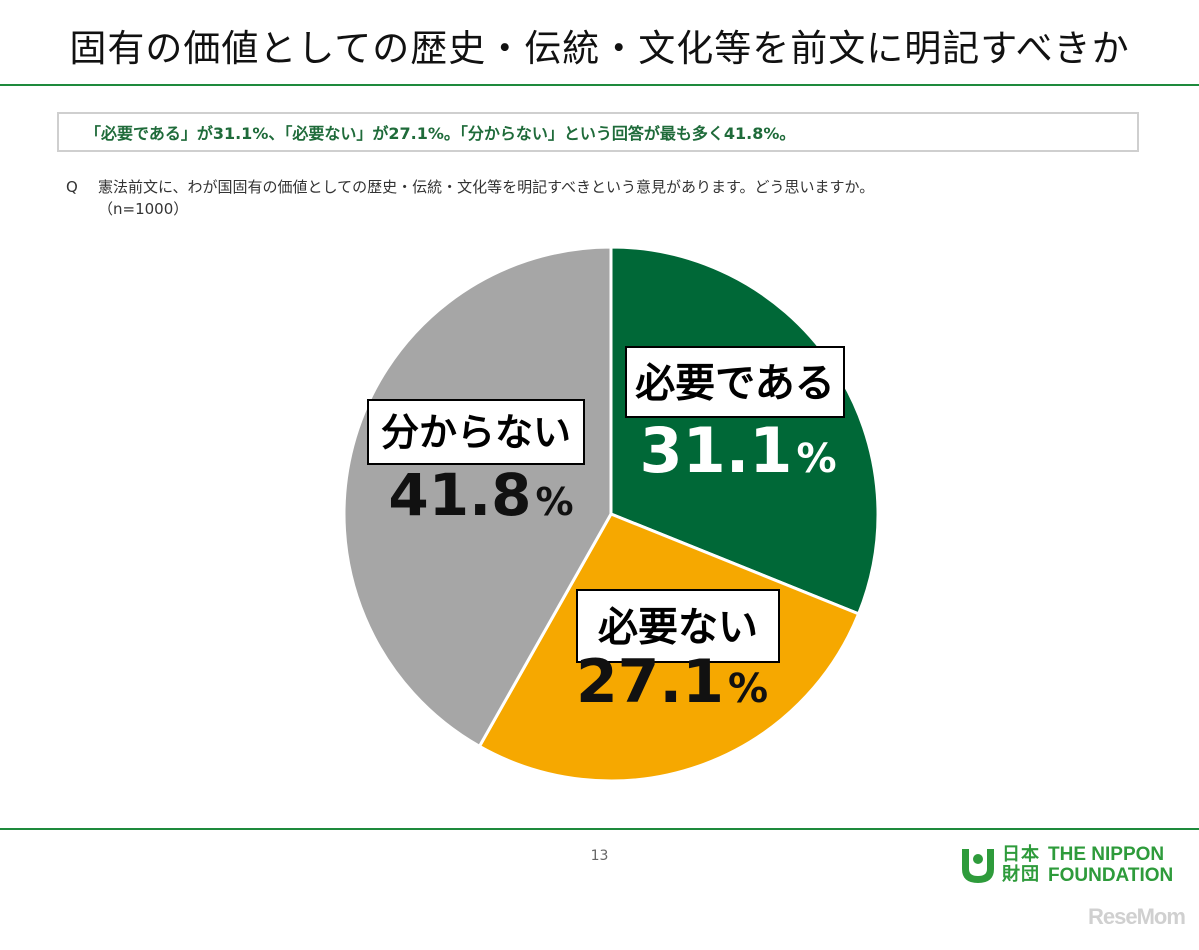 This screenshot has width=1199, height=950. I want to click on pie-slice, so click(477, 497).